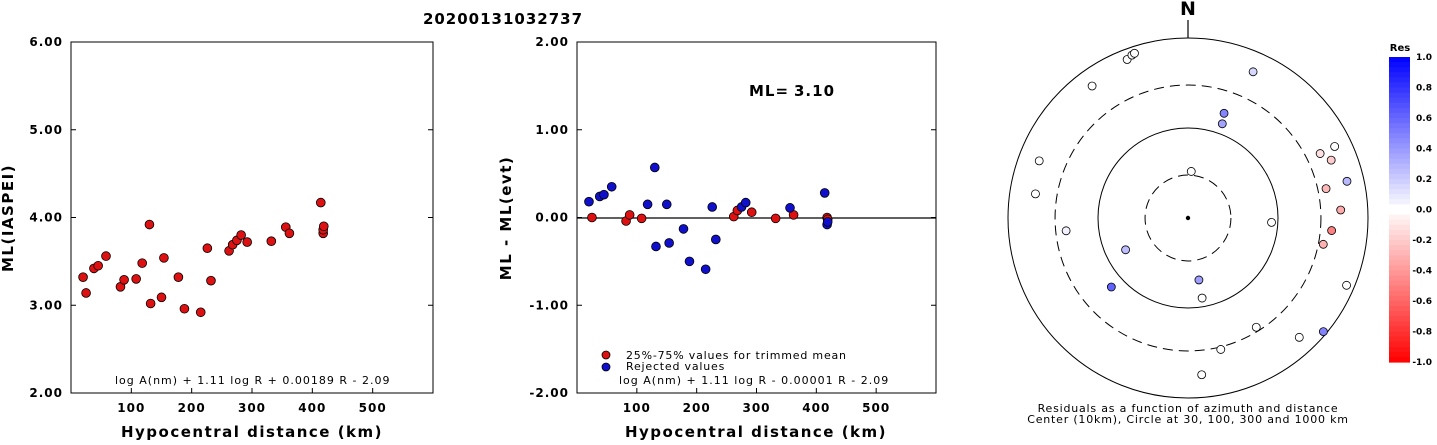  Describe the element at coordinates (756, 401) in the screenshot. I see `p2-x-ticks: 100 200 300 400 500` at that location.